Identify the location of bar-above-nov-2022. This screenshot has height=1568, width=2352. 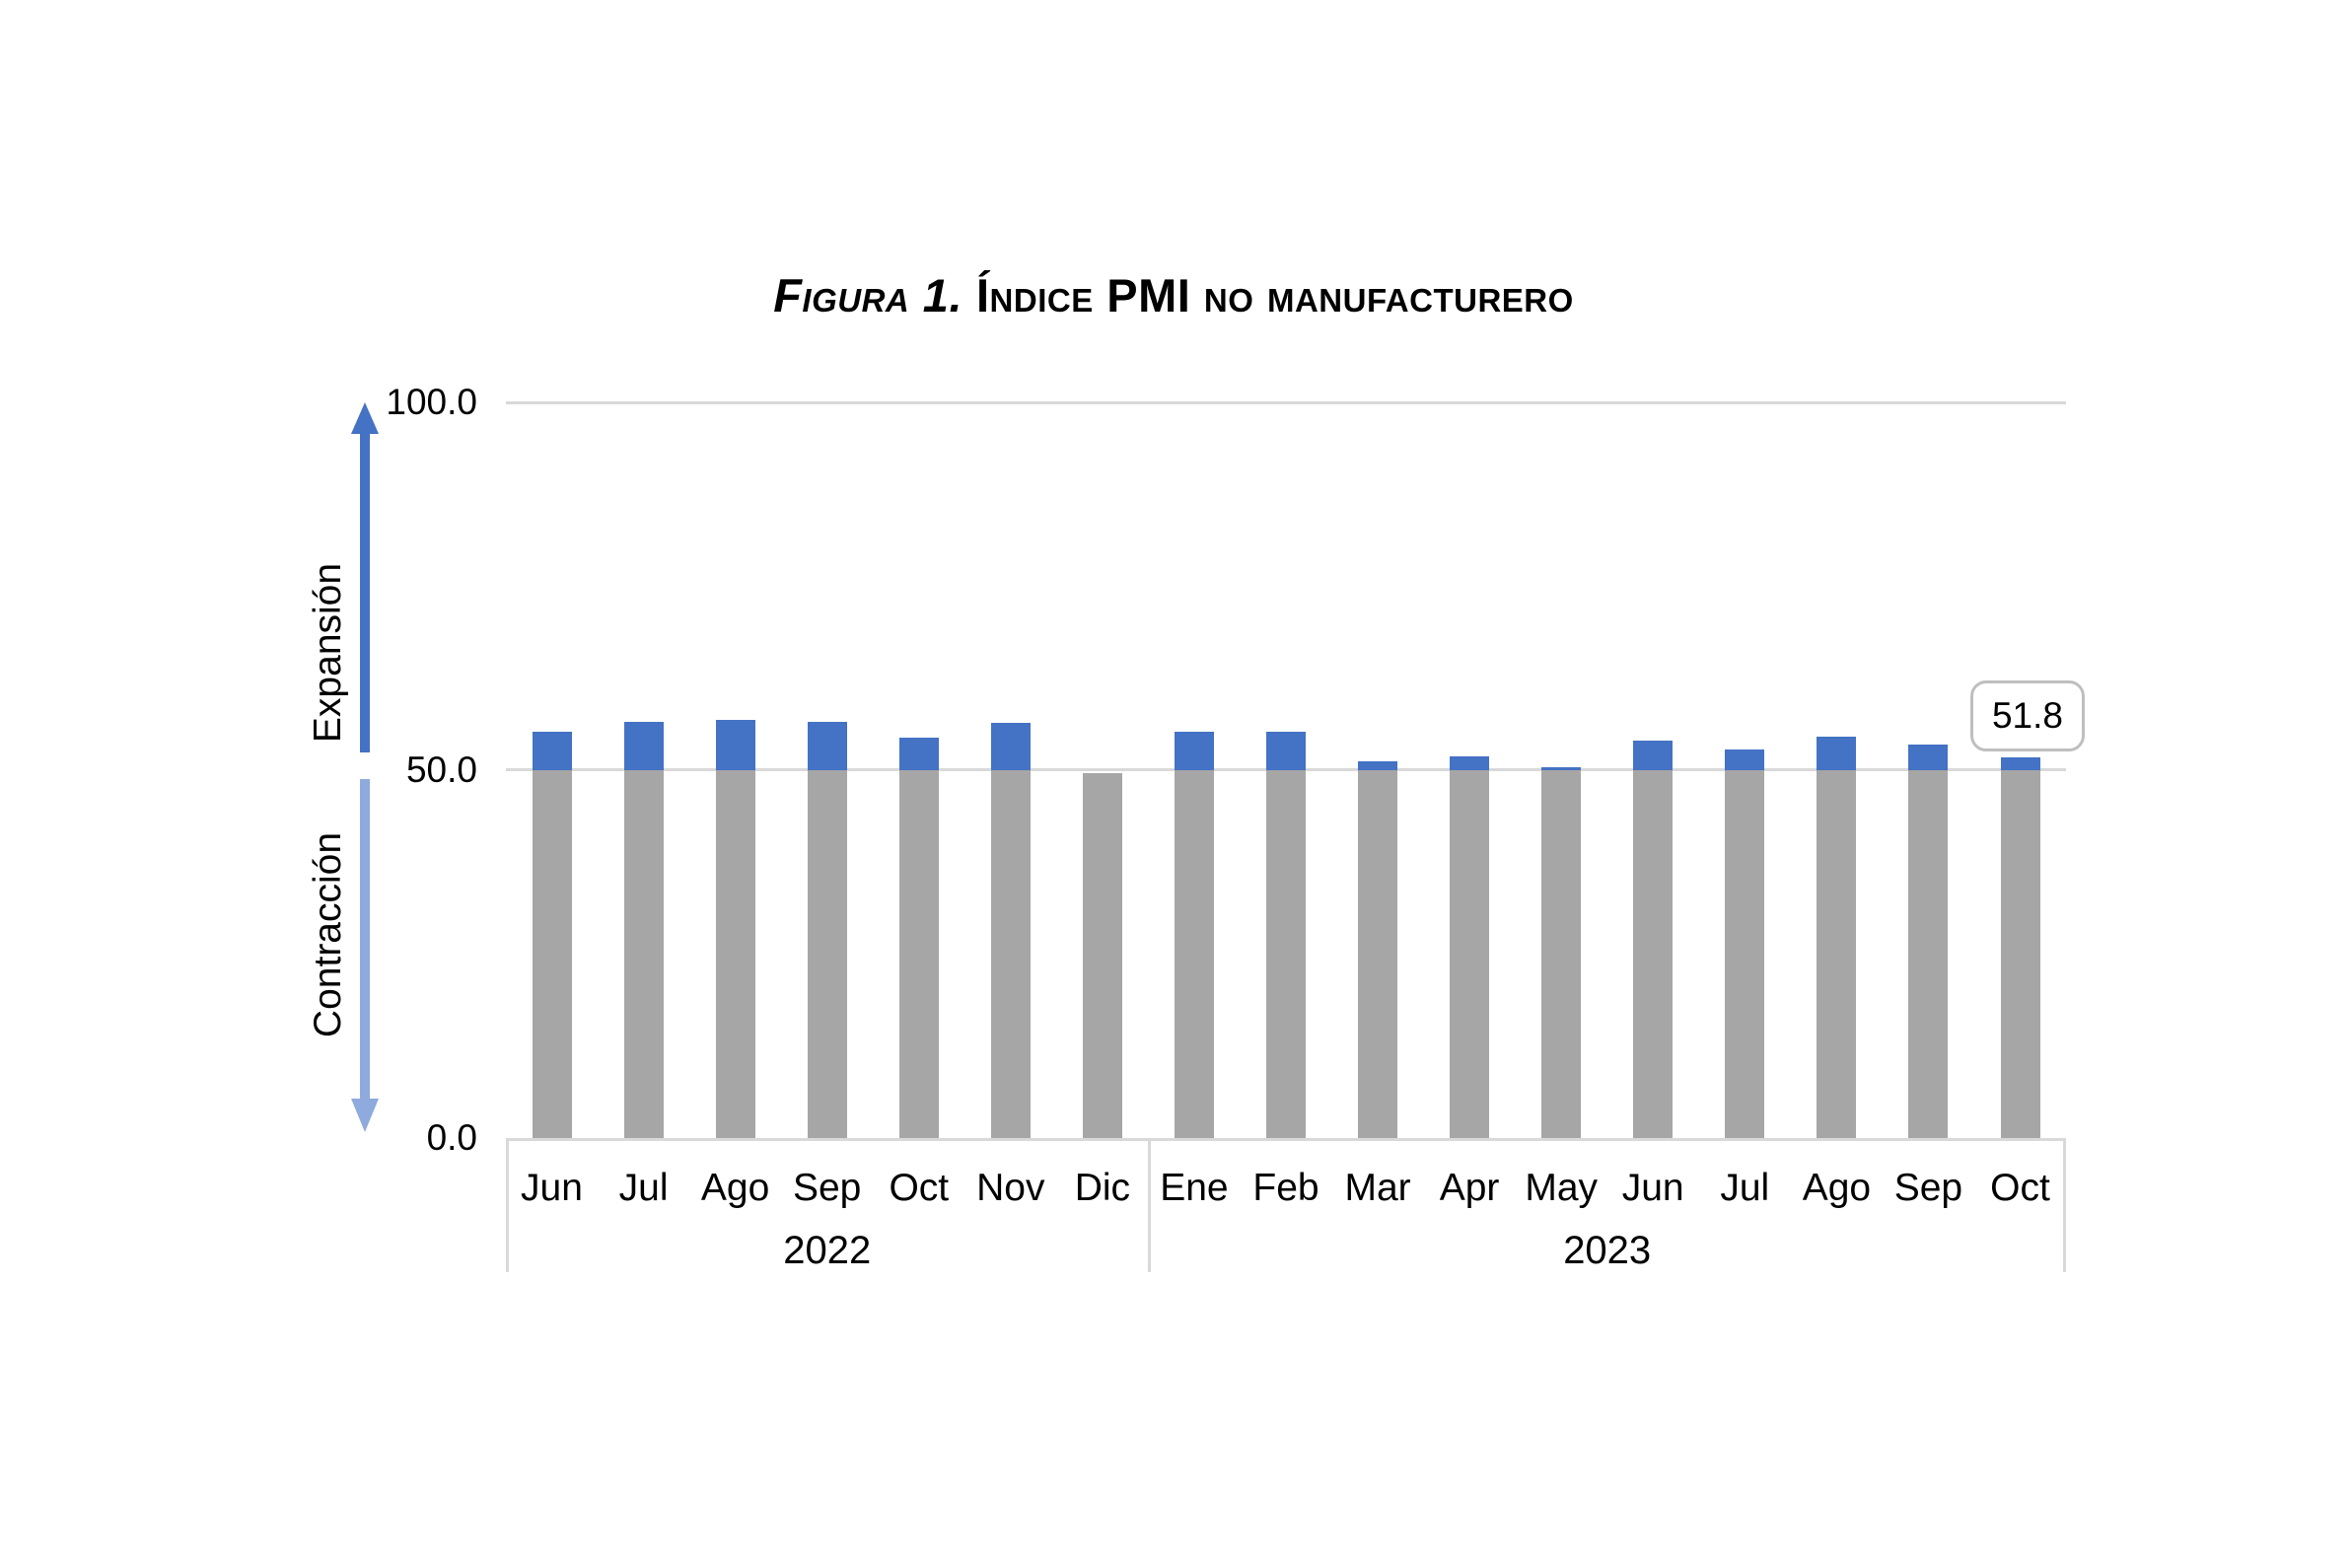
(1010, 746).